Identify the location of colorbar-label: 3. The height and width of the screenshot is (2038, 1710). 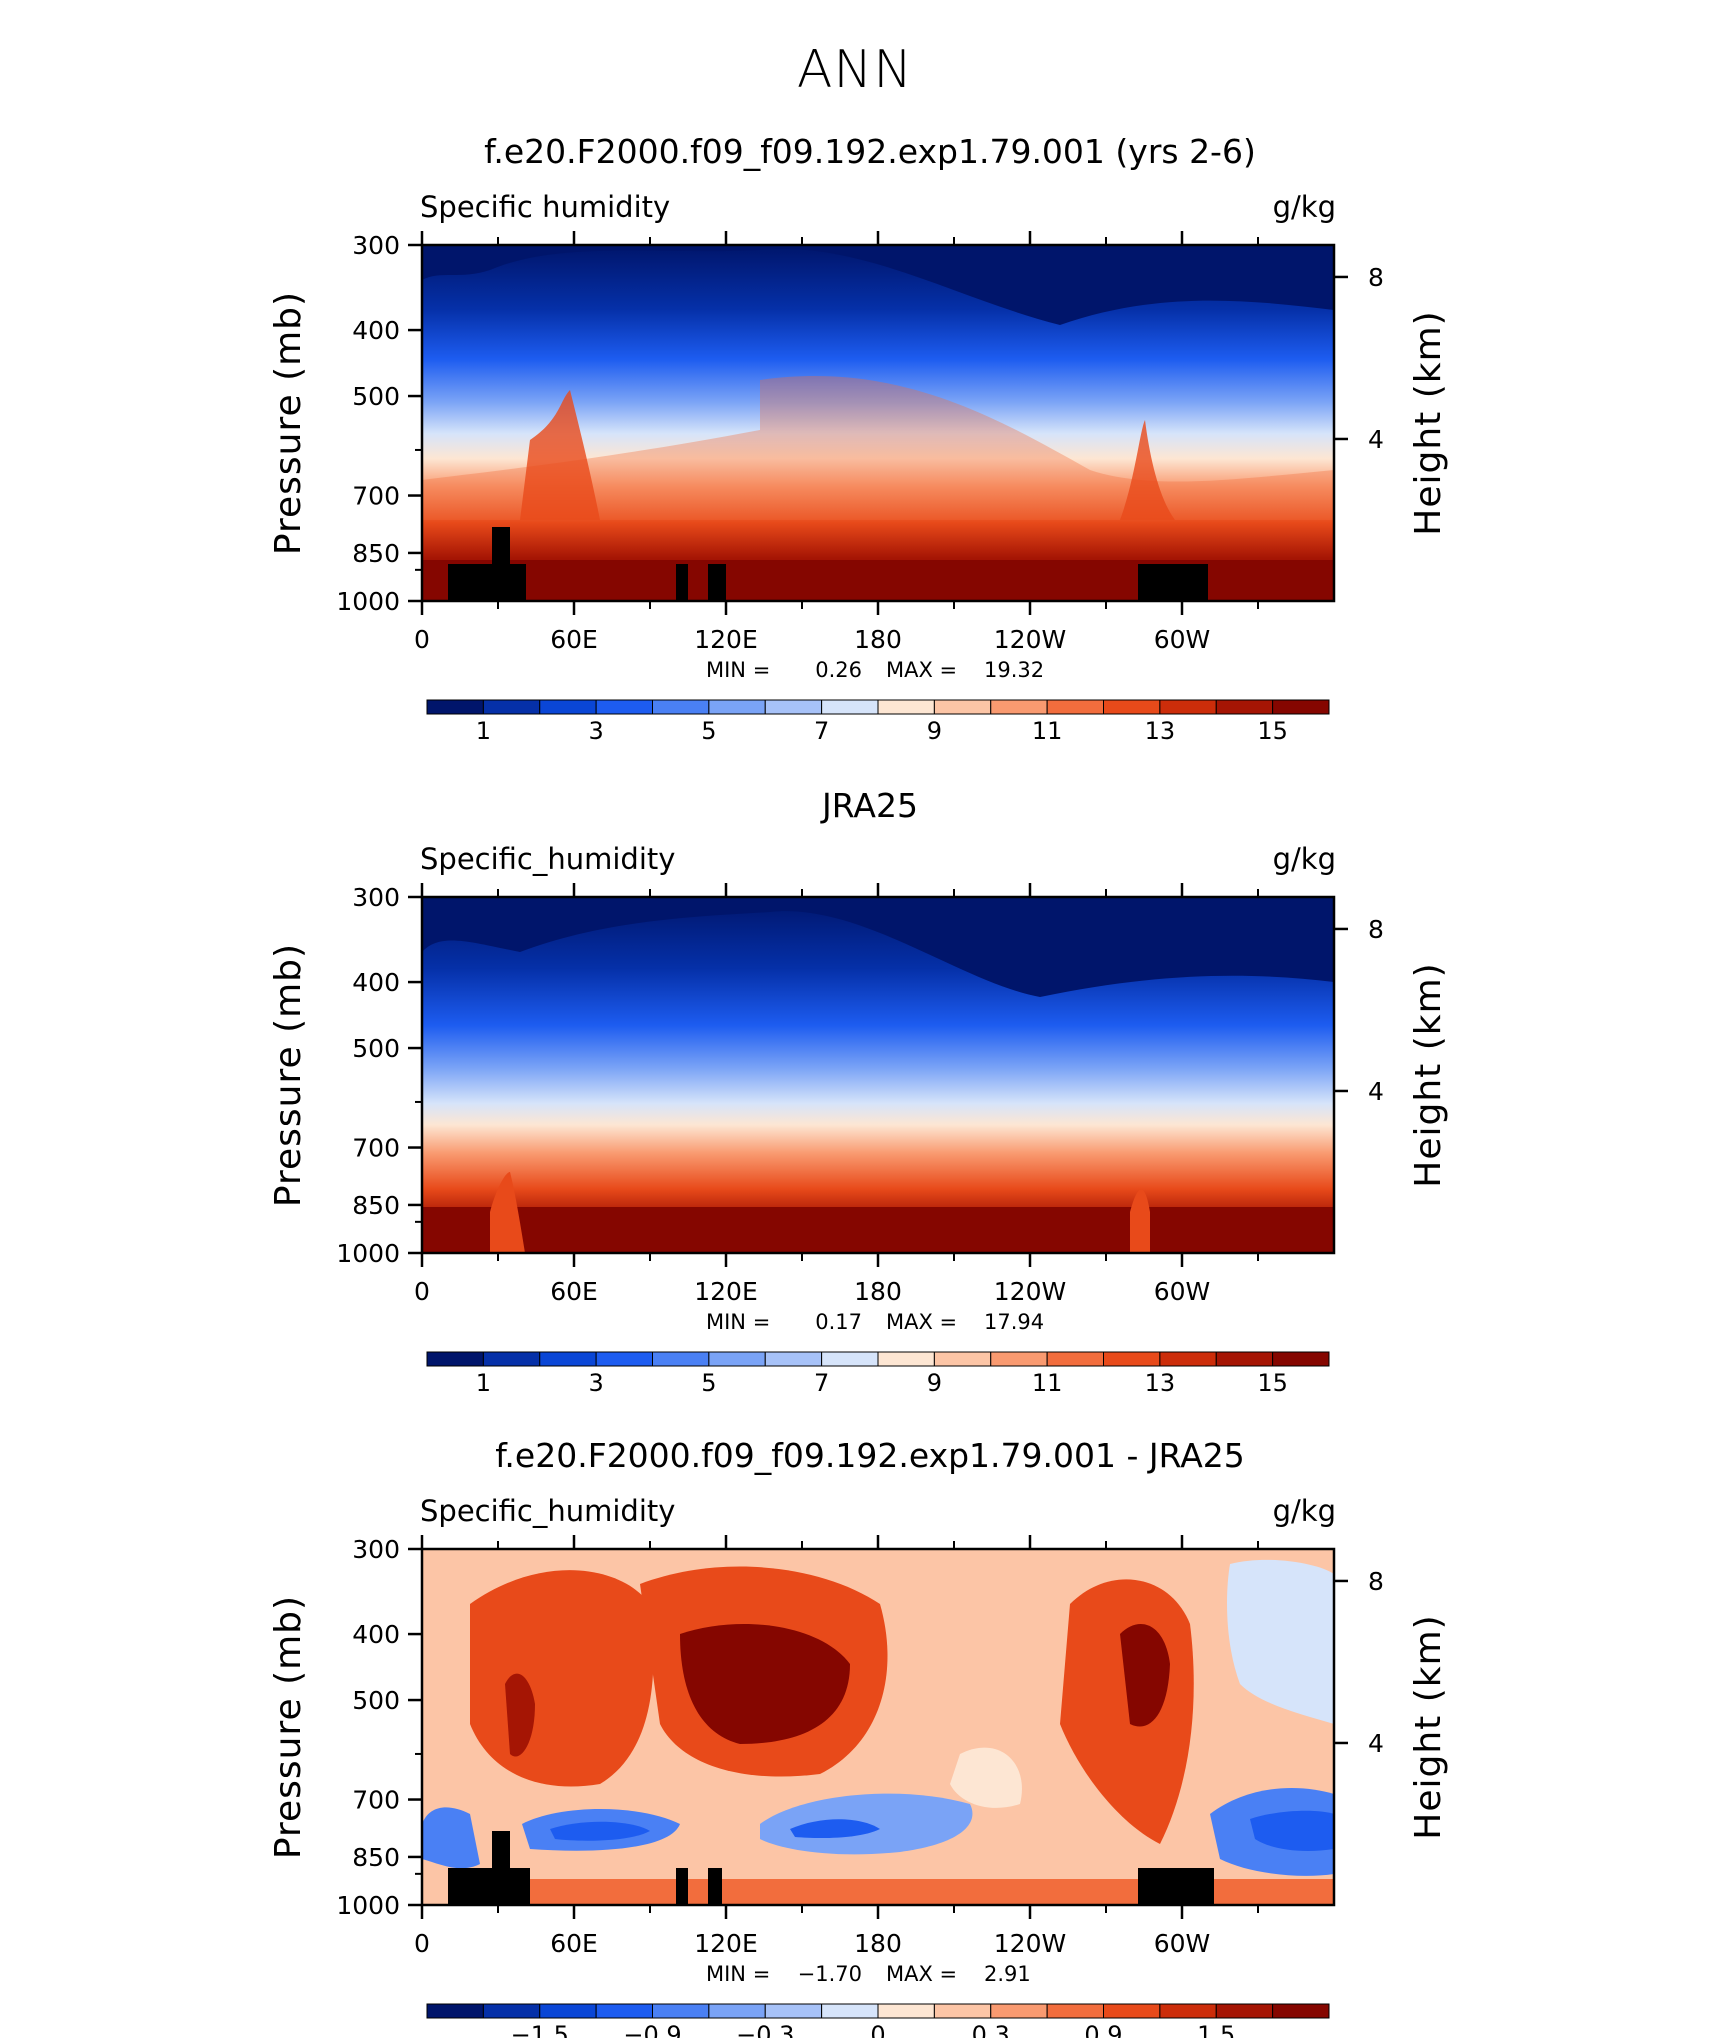
(595, 731).